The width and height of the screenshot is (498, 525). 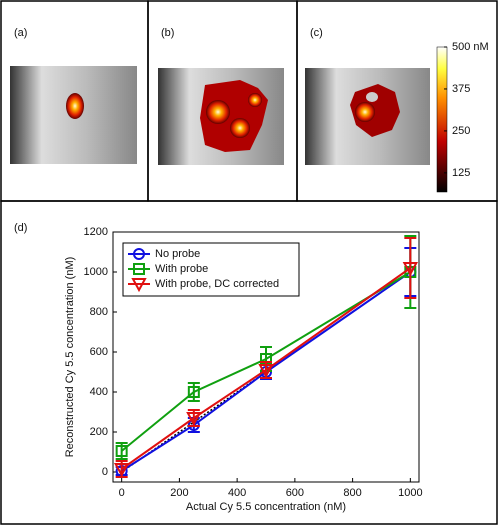 What do you see at coordinates (99, 352) in the screenshot?
I see `y-tick-label: 600` at bounding box center [99, 352].